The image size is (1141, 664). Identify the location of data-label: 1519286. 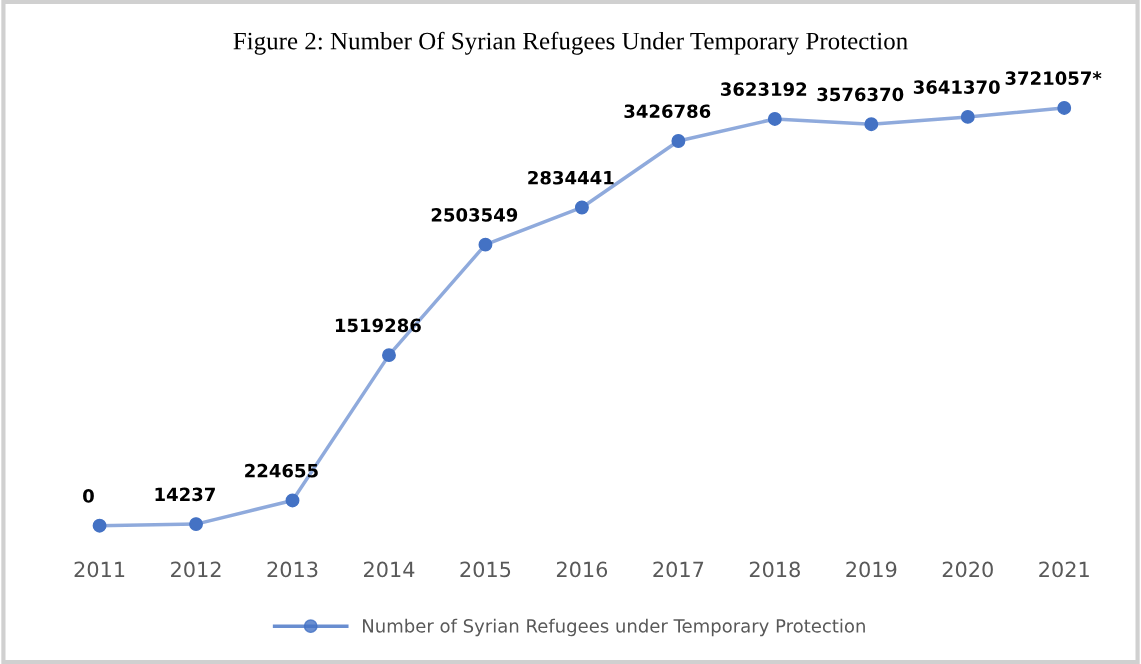
(378, 325).